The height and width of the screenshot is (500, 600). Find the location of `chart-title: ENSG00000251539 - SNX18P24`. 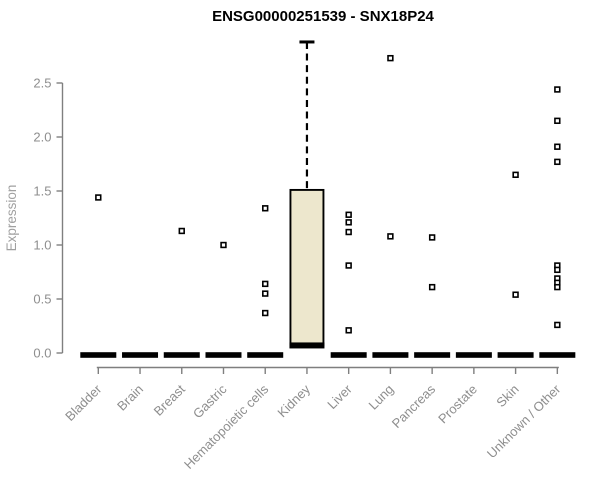

chart-title: ENSG00000251539 - SNX18P24 is located at coordinates (323, 16).